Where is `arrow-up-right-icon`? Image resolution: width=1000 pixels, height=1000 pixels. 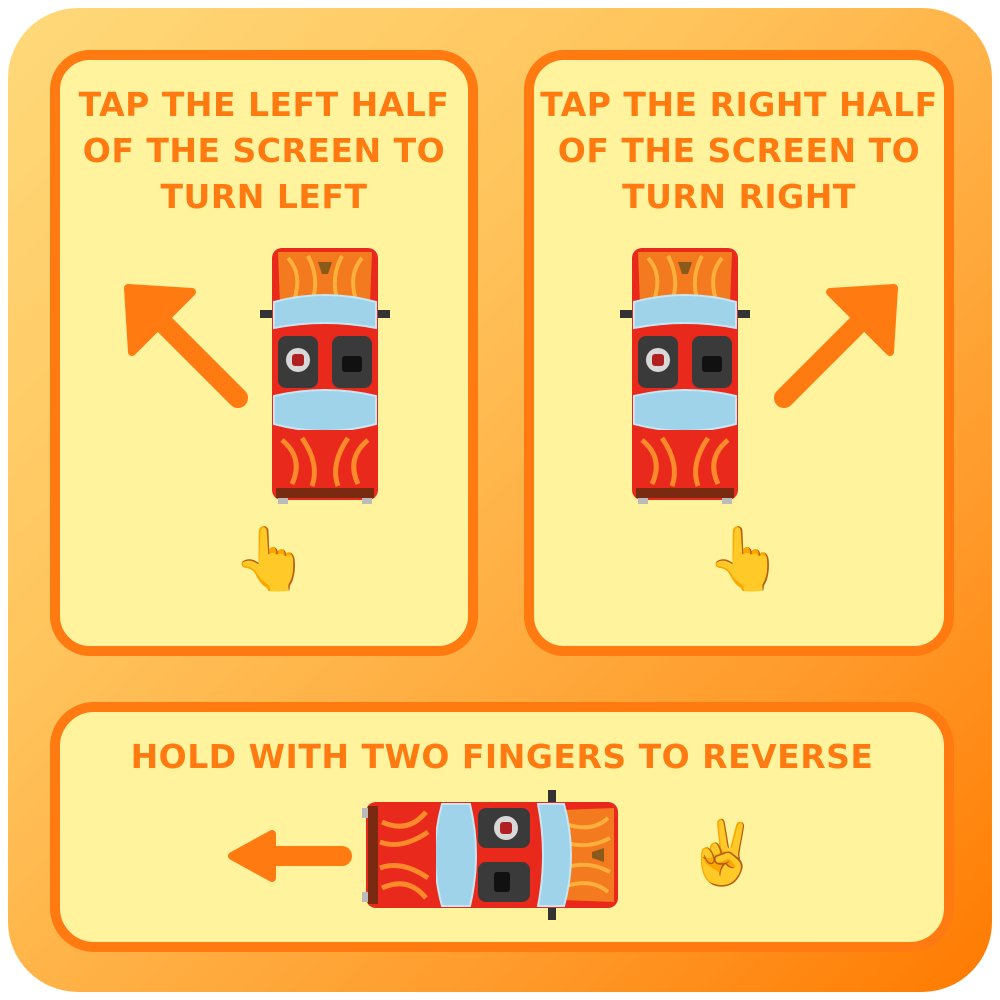 arrow-up-right-icon is located at coordinates (836, 346).